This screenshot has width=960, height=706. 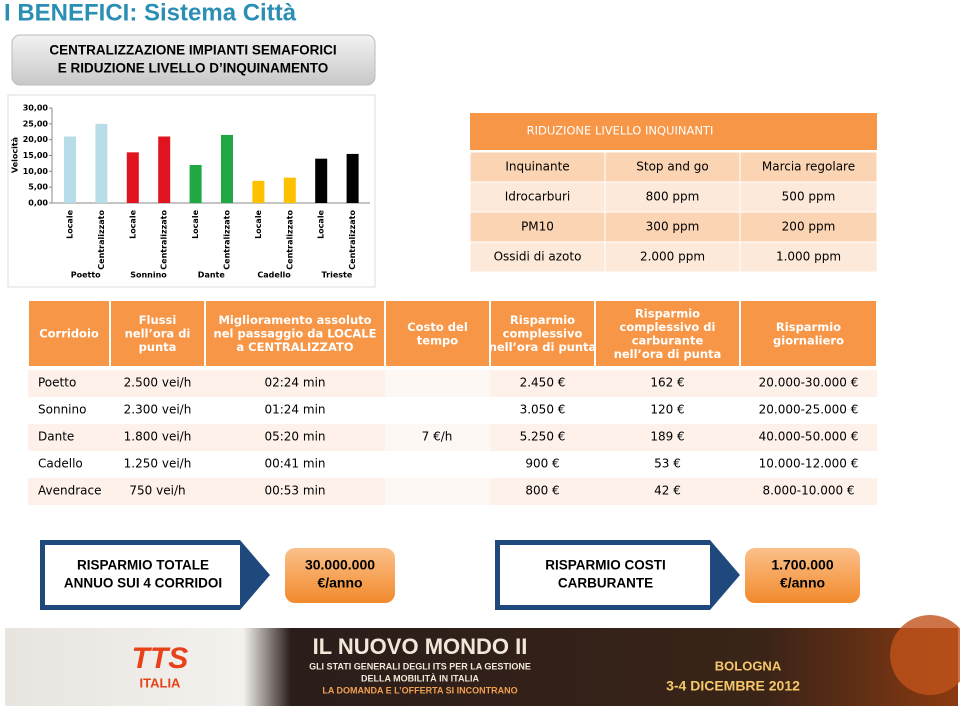 I want to click on table-cell-text: 189 €, so click(x=667, y=437).